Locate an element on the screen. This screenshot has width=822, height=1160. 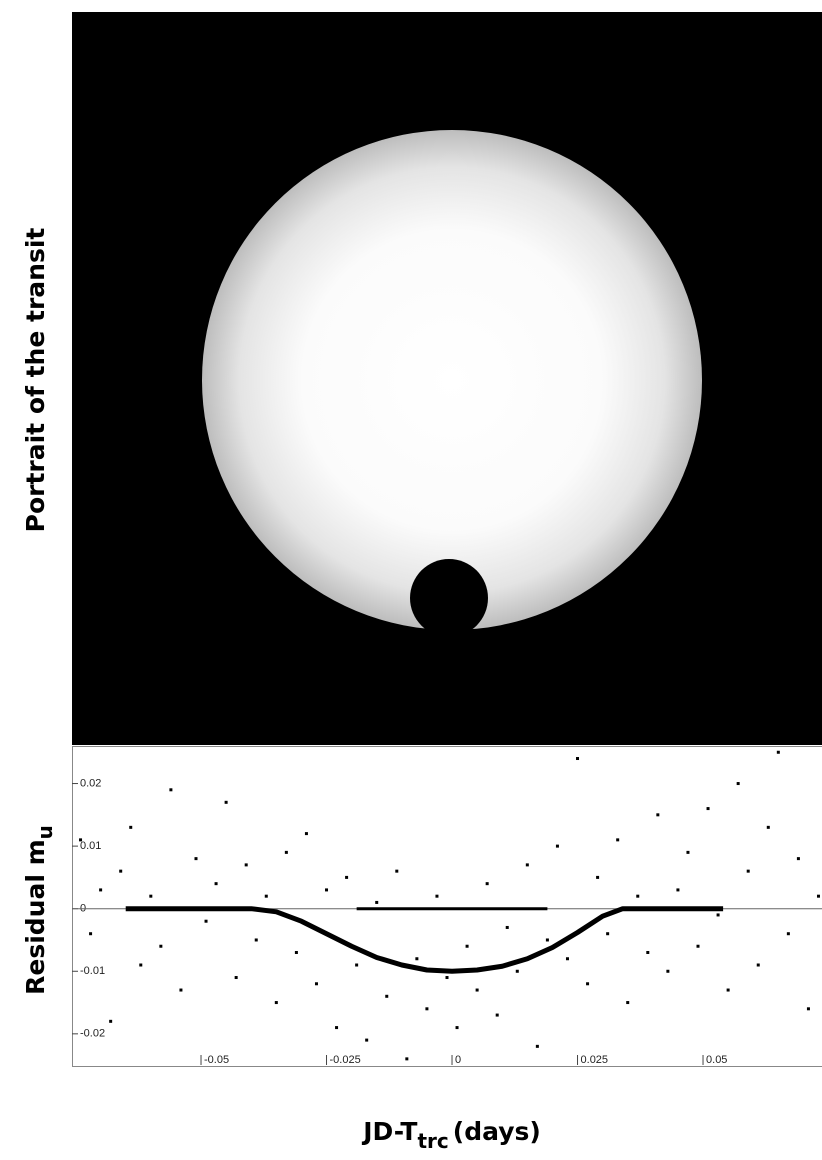
model-line is located at coordinates (424, 940).